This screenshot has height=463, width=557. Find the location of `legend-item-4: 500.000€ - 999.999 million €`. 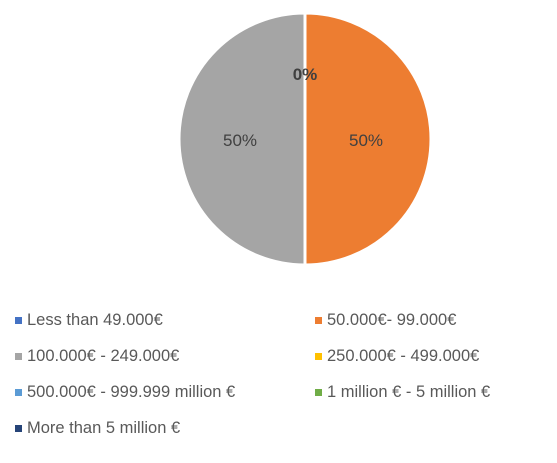

legend-item-4: 500.000€ - 999.999 million € is located at coordinates (125, 392).